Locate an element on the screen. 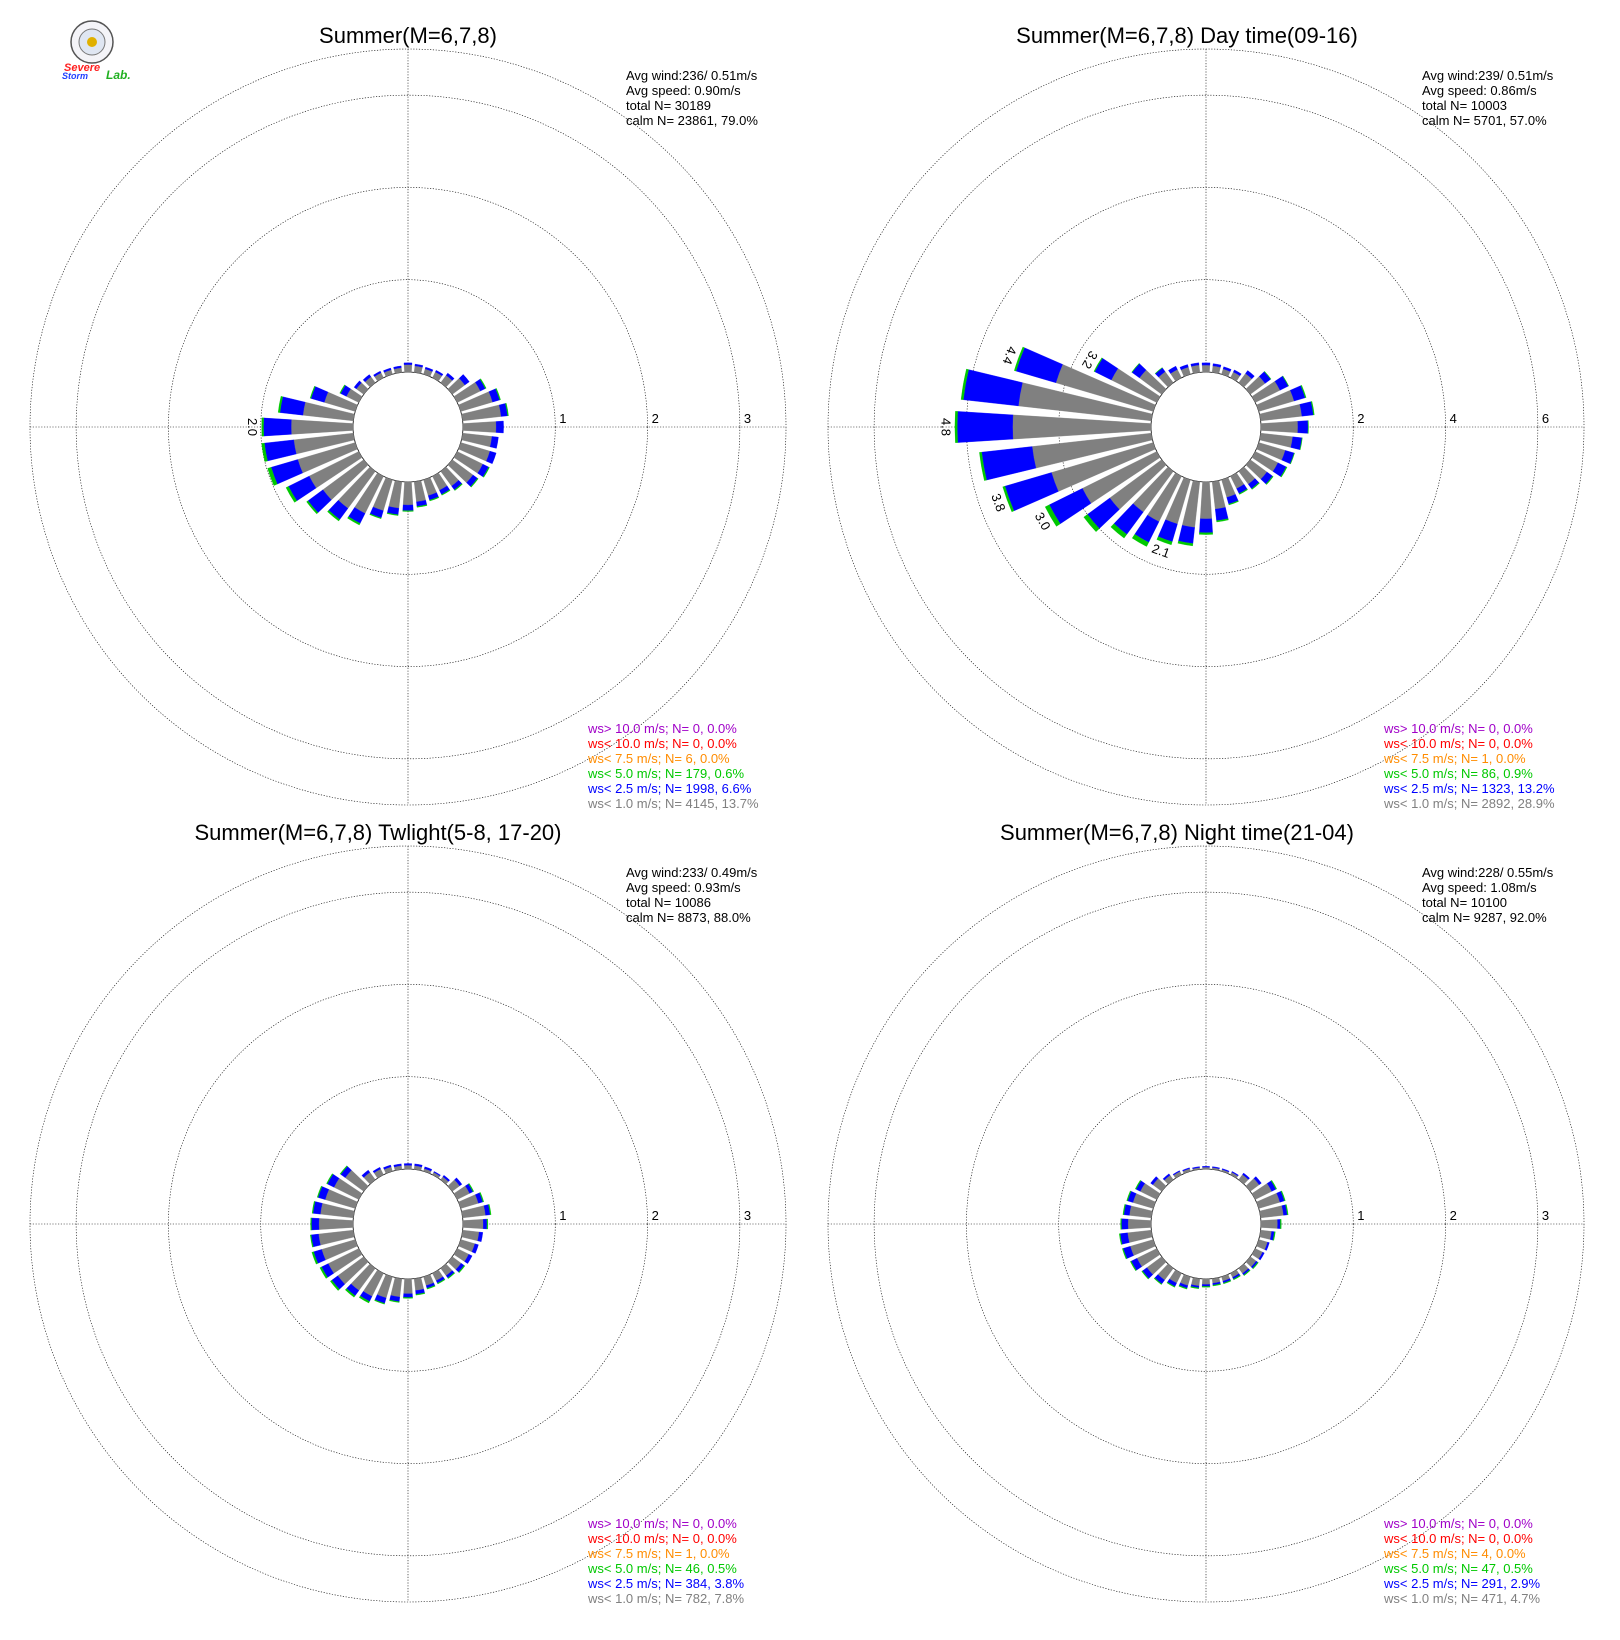 The width and height of the screenshot is (1620, 1640). logo-seal-center-icon is located at coordinates (92, 42).